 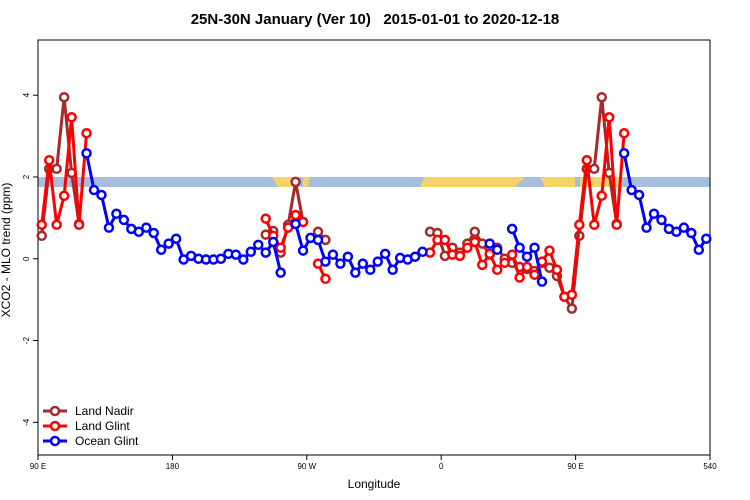 I want to click on legend-label: Land Glint, so click(x=102, y=426).